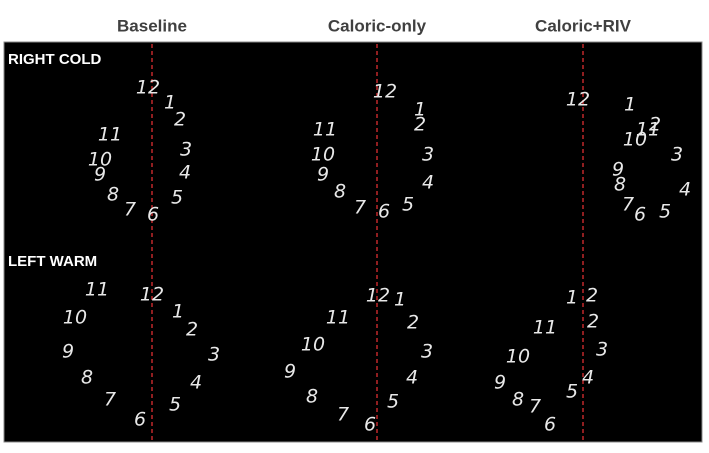 The image size is (709, 453). What do you see at coordinates (152, 25) in the screenshot?
I see `column-header: Baseline` at bounding box center [152, 25].